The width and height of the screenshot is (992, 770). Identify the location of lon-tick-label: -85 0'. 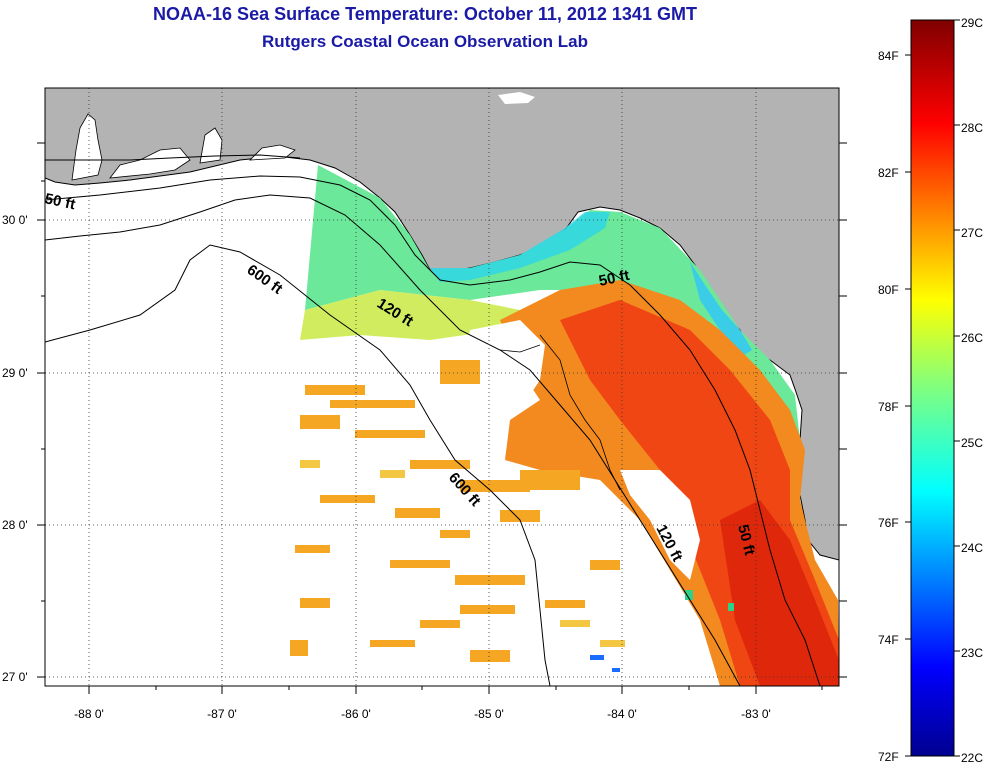
(489, 714).